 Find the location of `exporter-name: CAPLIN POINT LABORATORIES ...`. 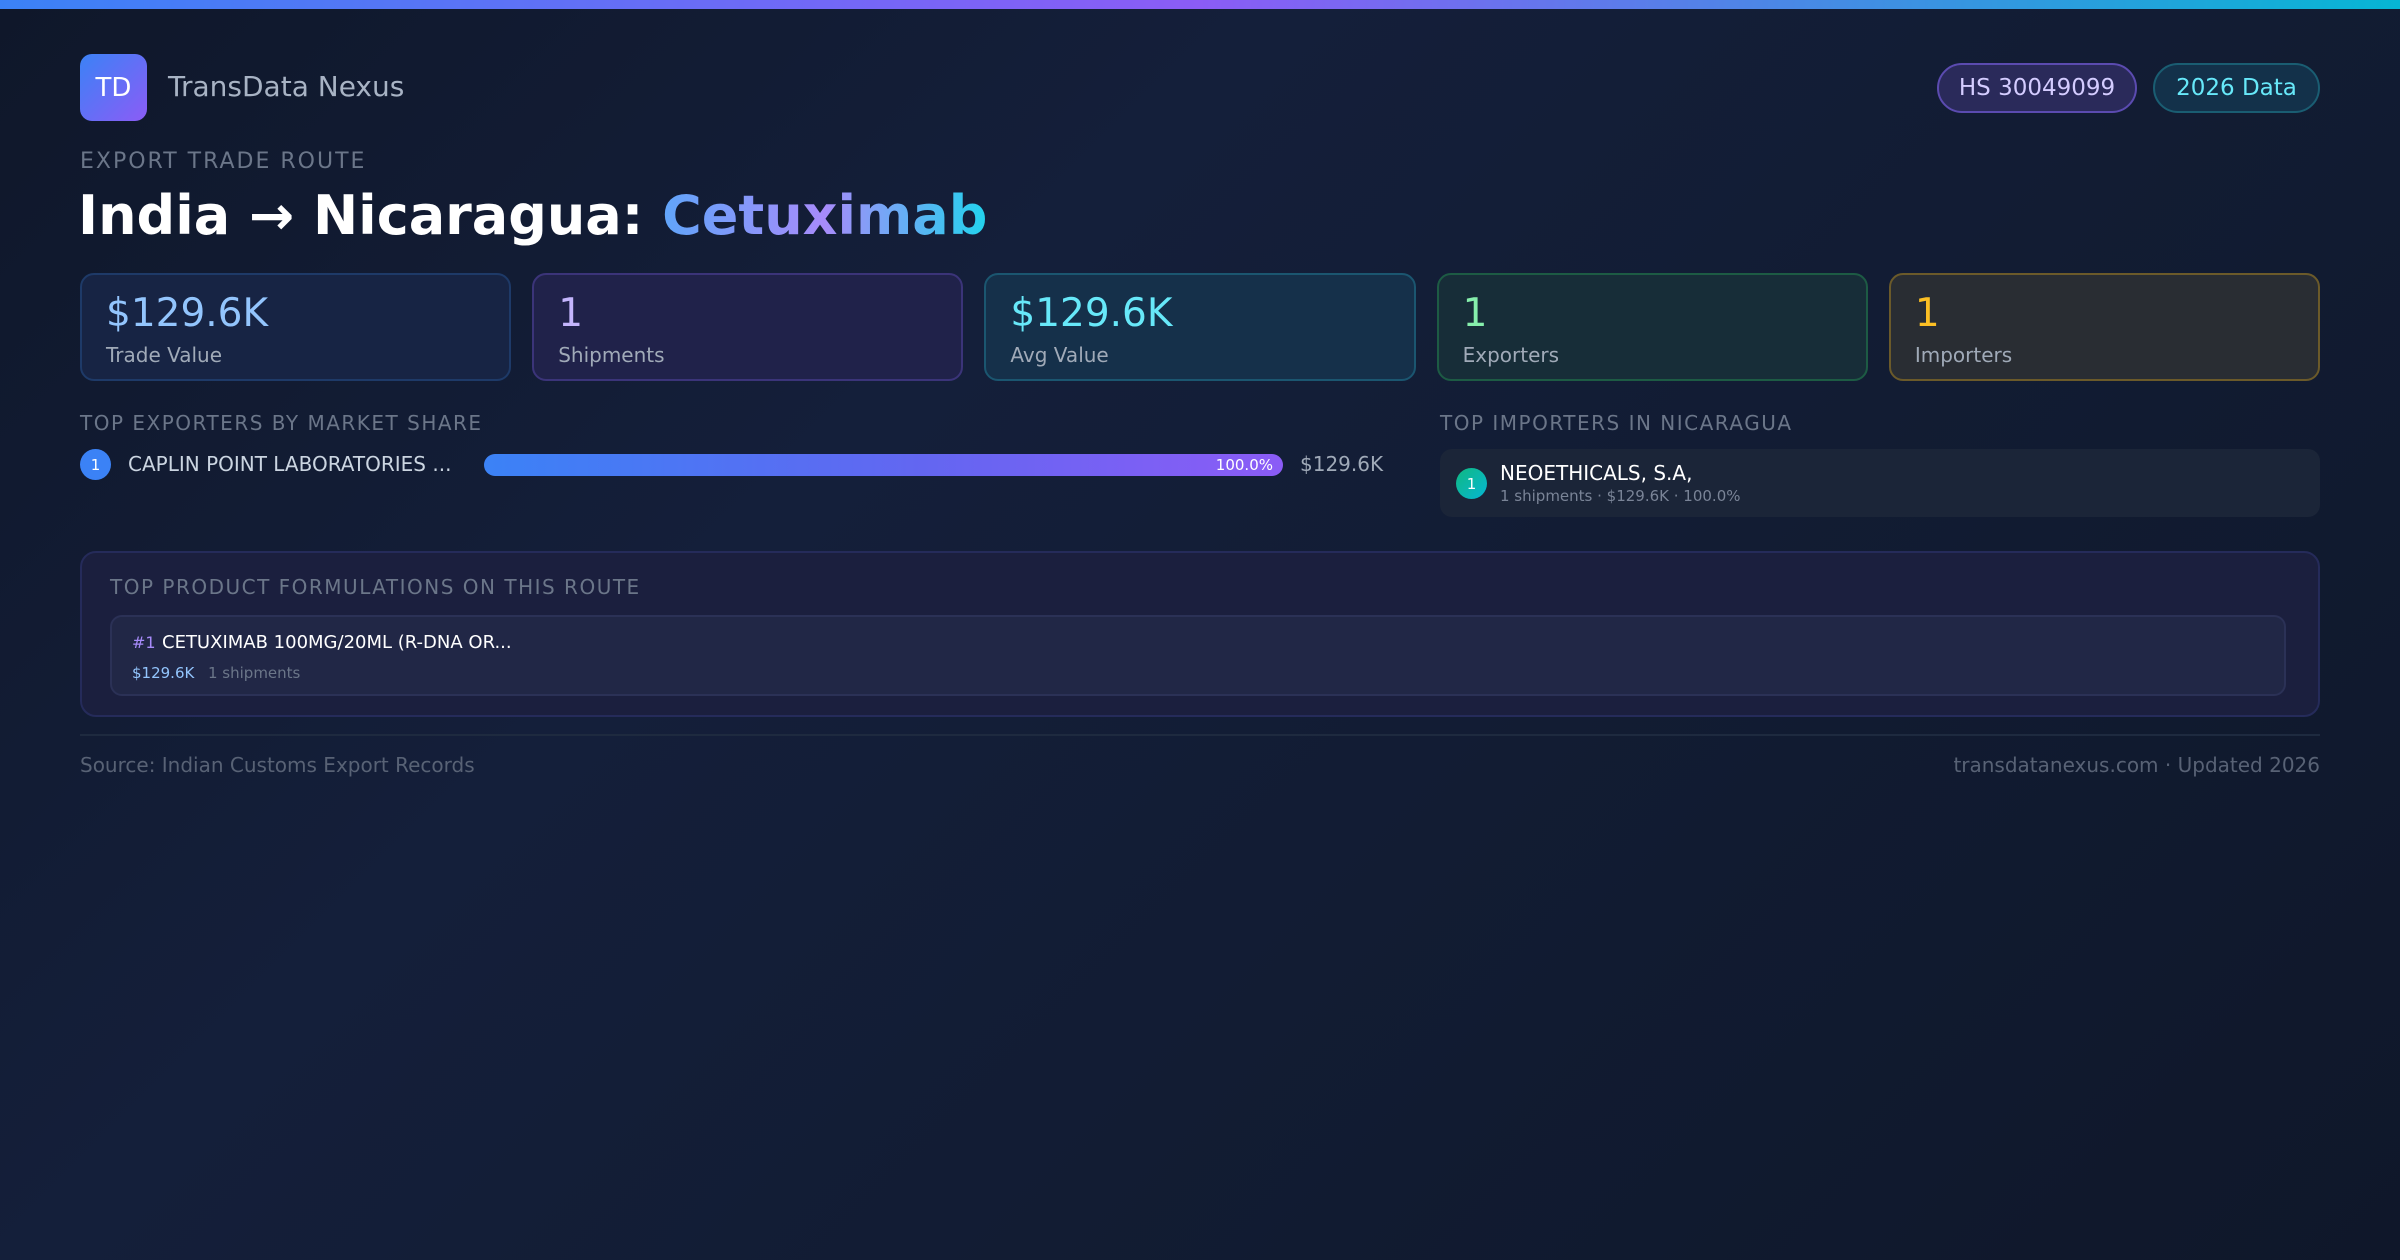

exporter-name: CAPLIN POINT LABORATORIES ... is located at coordinates (290, 464).